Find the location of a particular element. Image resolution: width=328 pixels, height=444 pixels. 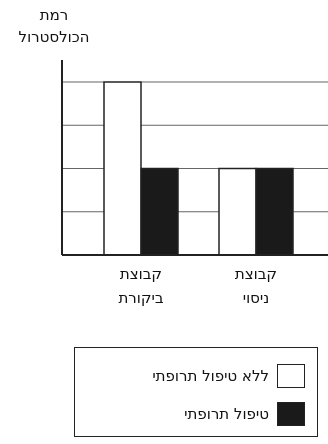

legend-swatch-black is located at coordinates (291, 414).